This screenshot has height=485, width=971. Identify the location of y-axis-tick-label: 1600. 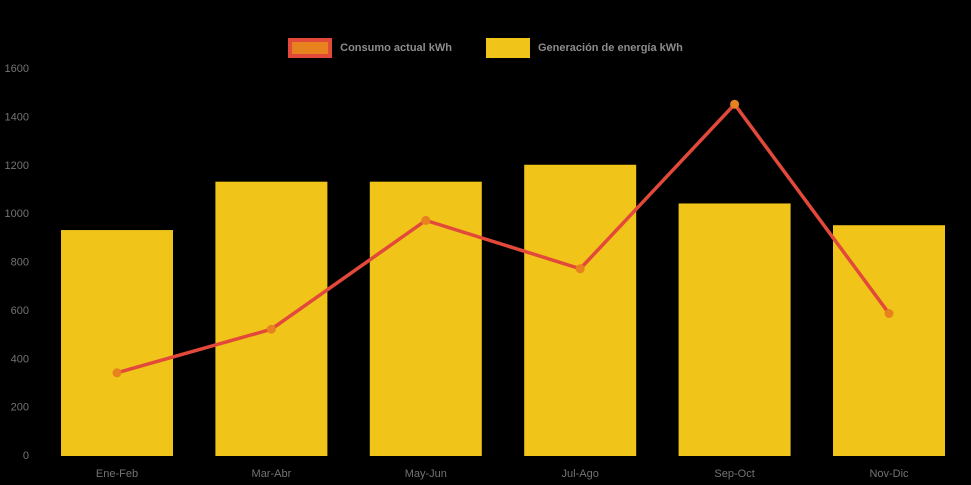
(17, 69).